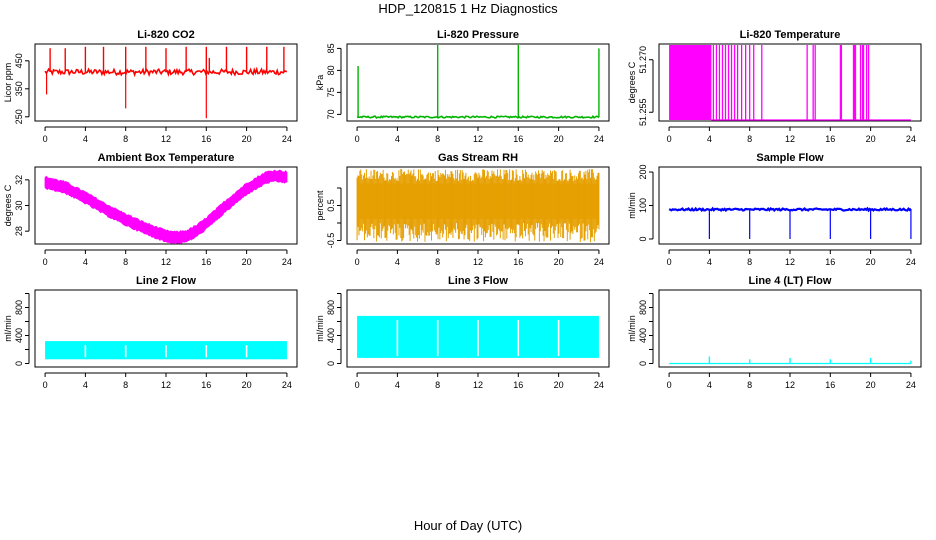 The height and width of the screenshot is (540, 936). Describe the element at coordinates (790, 281) in the screenshot. I see `panel-title: Line 4 (LT) Flow` at that location.